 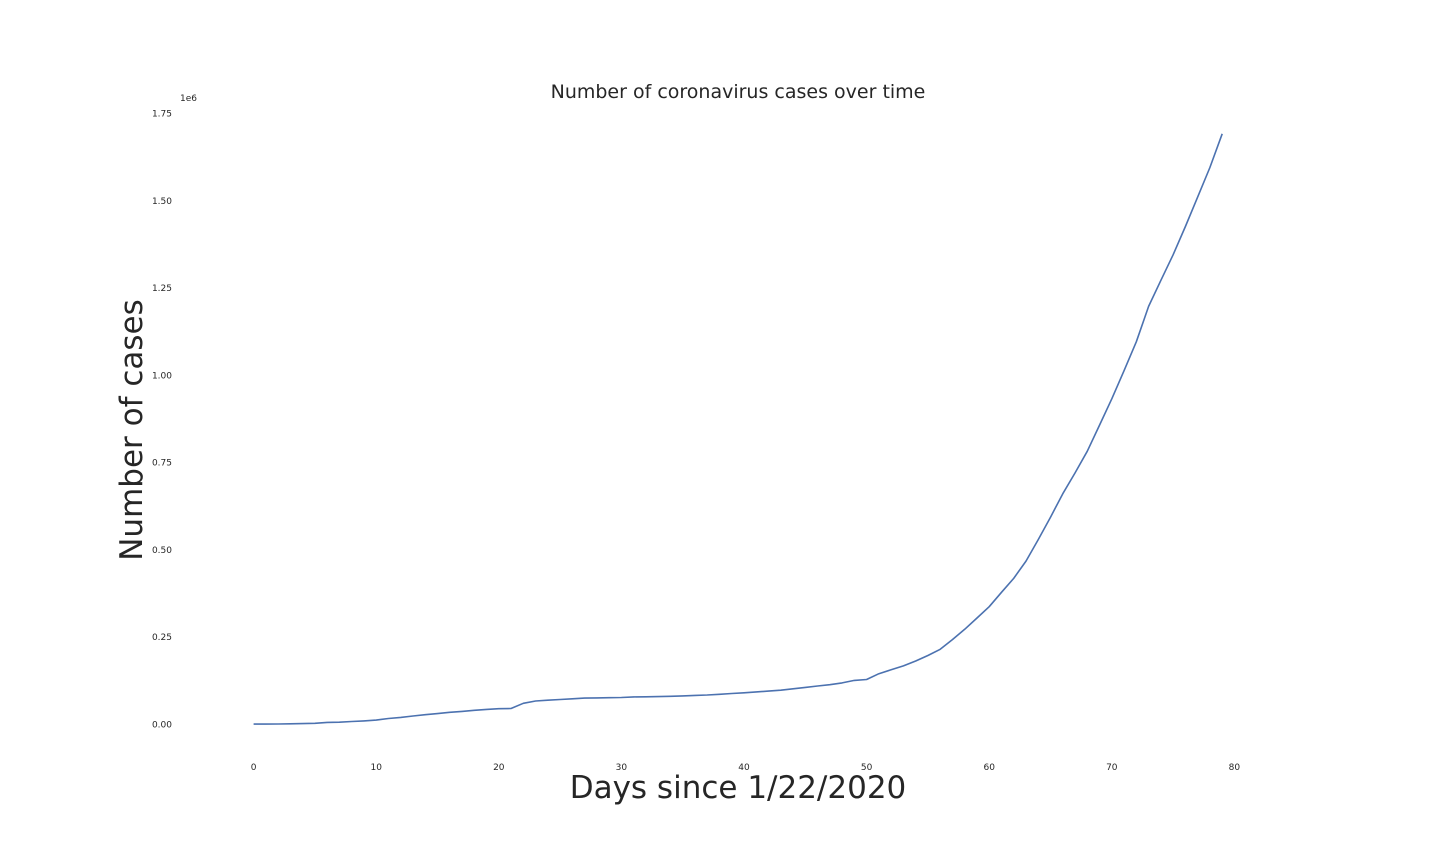 What do you see at coordinates (376, 768) in the screenshot?
I see `x-tick-label: 10` at bounding box center [376, 768].